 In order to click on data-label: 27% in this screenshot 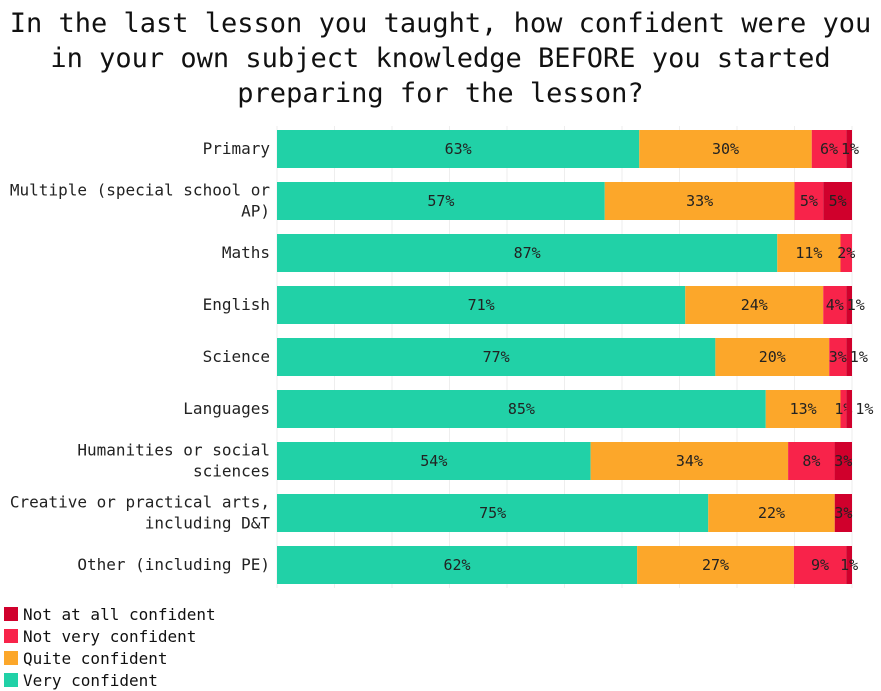, I will do `click(715, 565)`.